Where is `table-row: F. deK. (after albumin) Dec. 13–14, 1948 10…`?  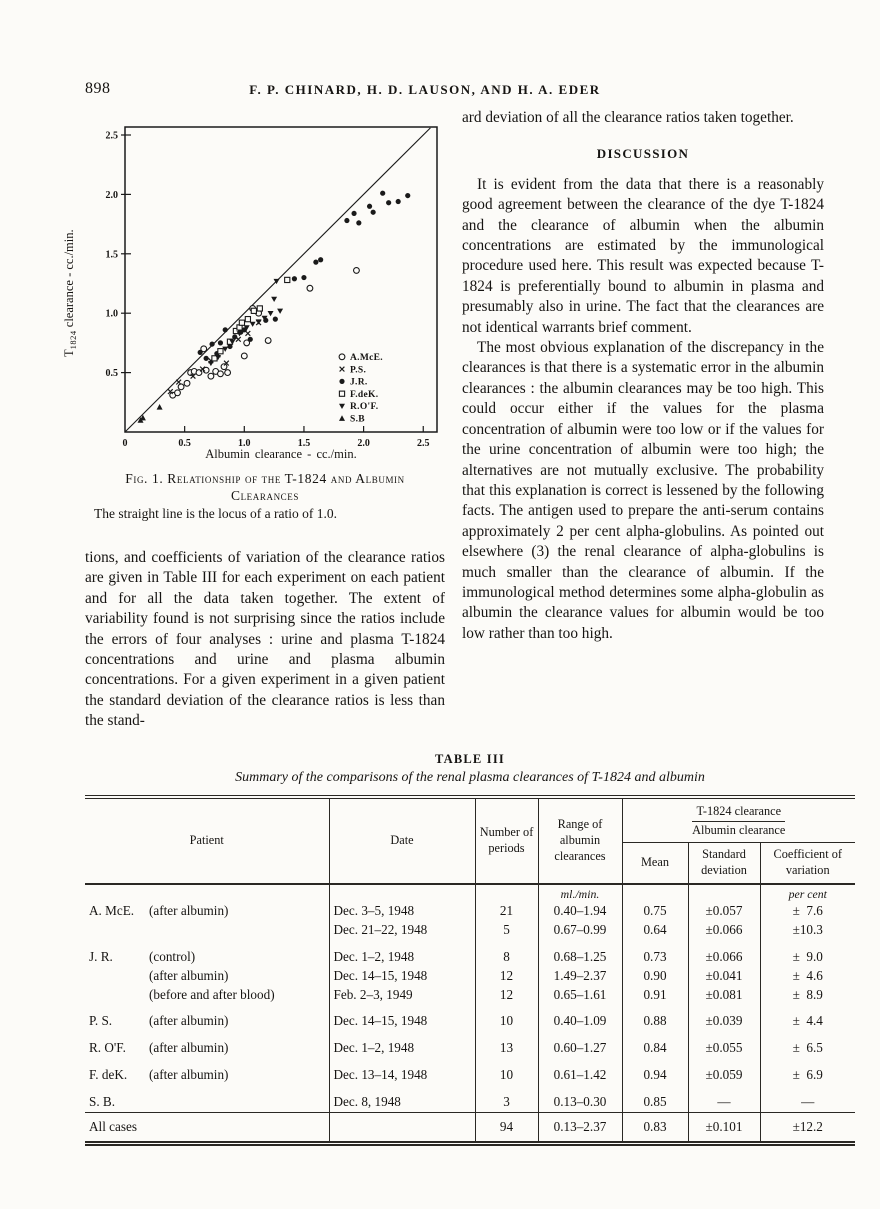 table-row: F. deK. (after albumin) Dec. 13–14, 1948 10… is located at coordinates (470, 1072).